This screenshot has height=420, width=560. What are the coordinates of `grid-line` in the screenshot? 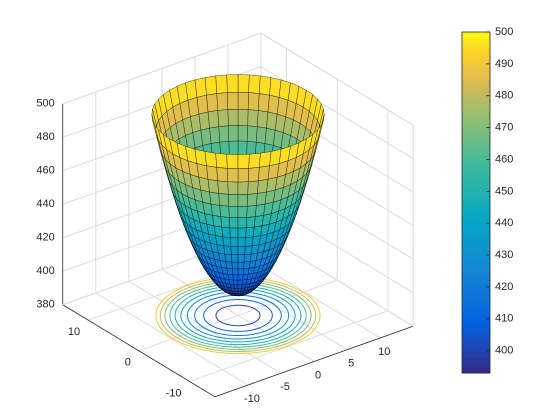 It's located at (238, 315).